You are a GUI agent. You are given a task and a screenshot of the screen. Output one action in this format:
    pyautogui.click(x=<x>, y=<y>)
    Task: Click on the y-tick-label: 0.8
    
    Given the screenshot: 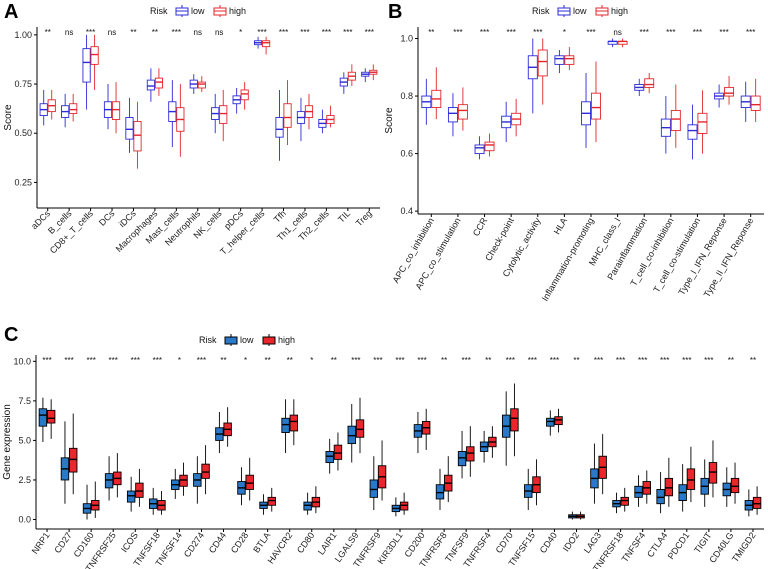 What is the action you would take?
    pyautogui.click(x=406, y=96)
    